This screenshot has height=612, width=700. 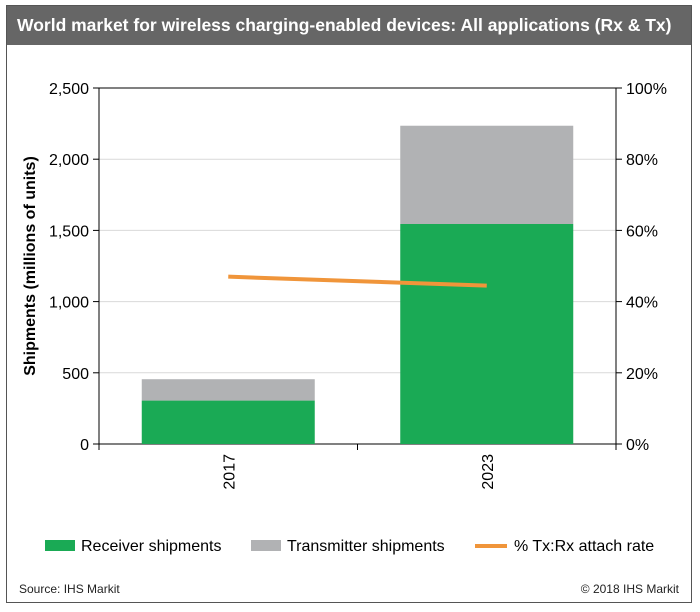 What do you see at coordinates (266, 545) in the screenshot?
I see `legend-swatch-transmitter` at bounding box center [266, 545].